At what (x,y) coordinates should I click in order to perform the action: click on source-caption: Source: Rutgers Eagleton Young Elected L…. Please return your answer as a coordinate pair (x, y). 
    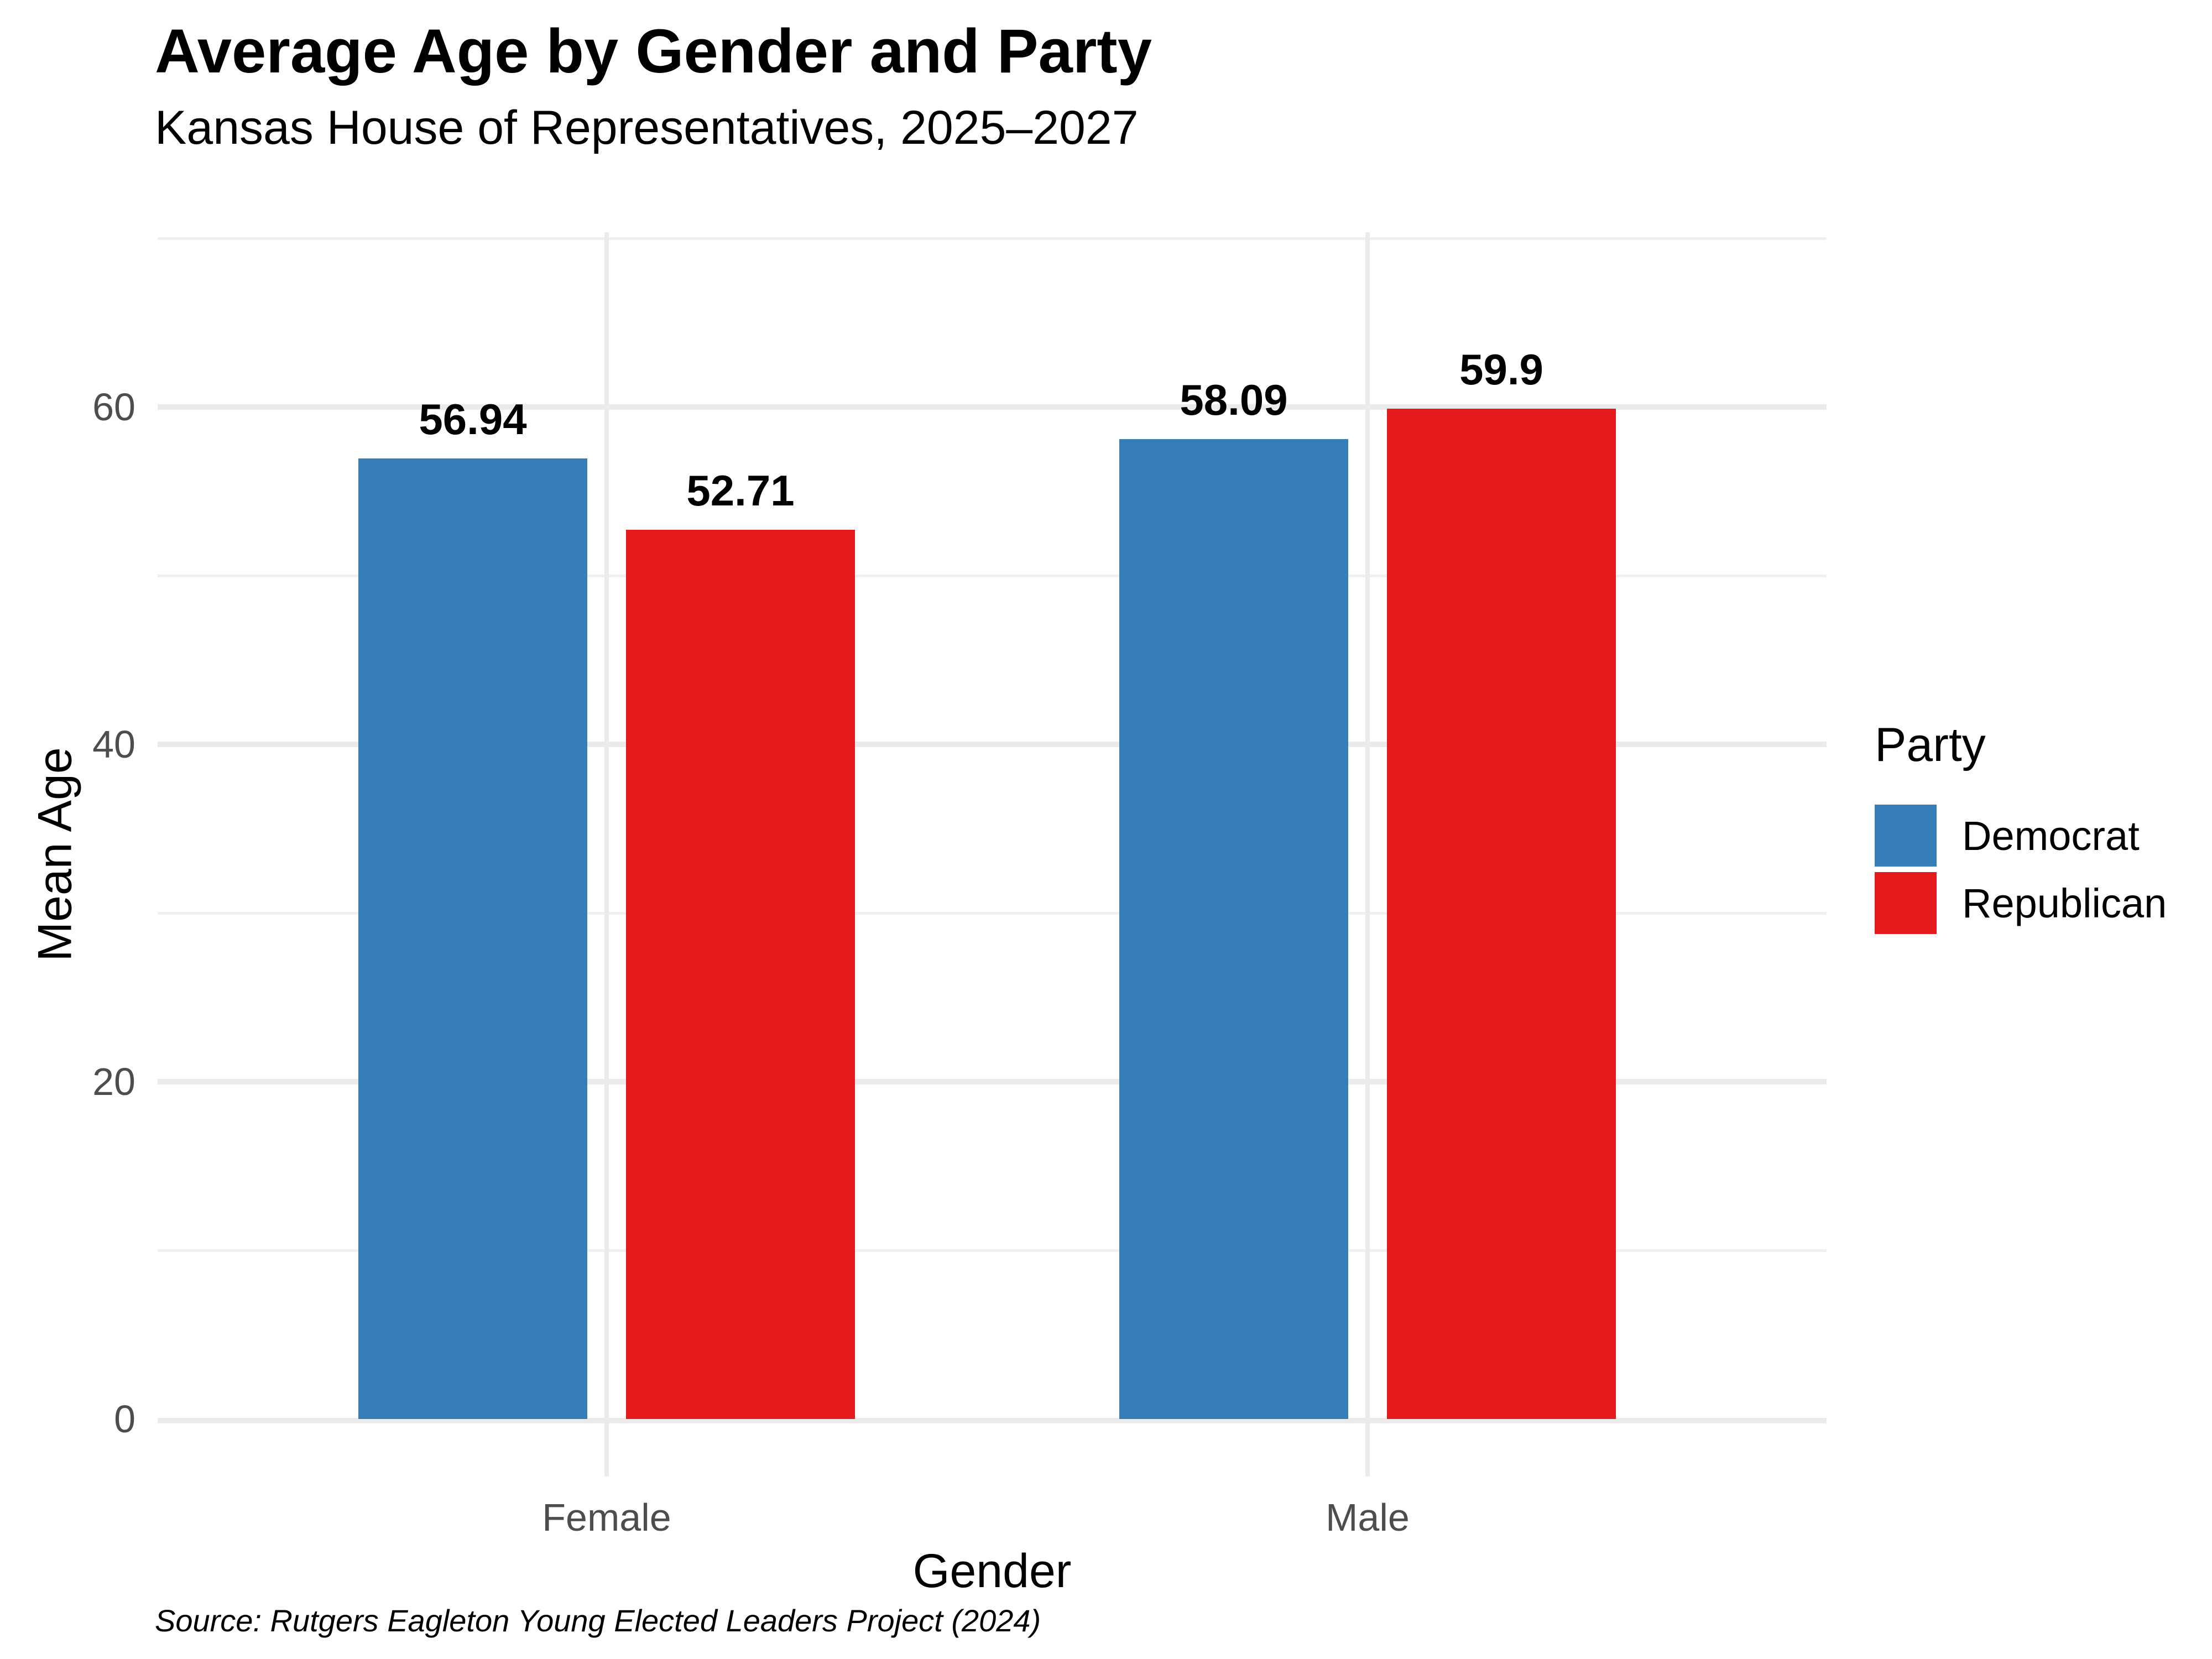
    Looking at the image, I should click on (598, 1621).